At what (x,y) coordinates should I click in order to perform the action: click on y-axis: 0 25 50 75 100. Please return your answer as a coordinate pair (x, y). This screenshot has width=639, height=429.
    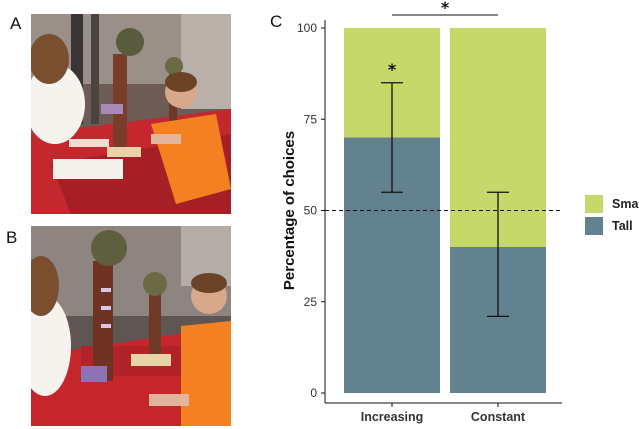
    Looking at the image, I should click on (311, 211).